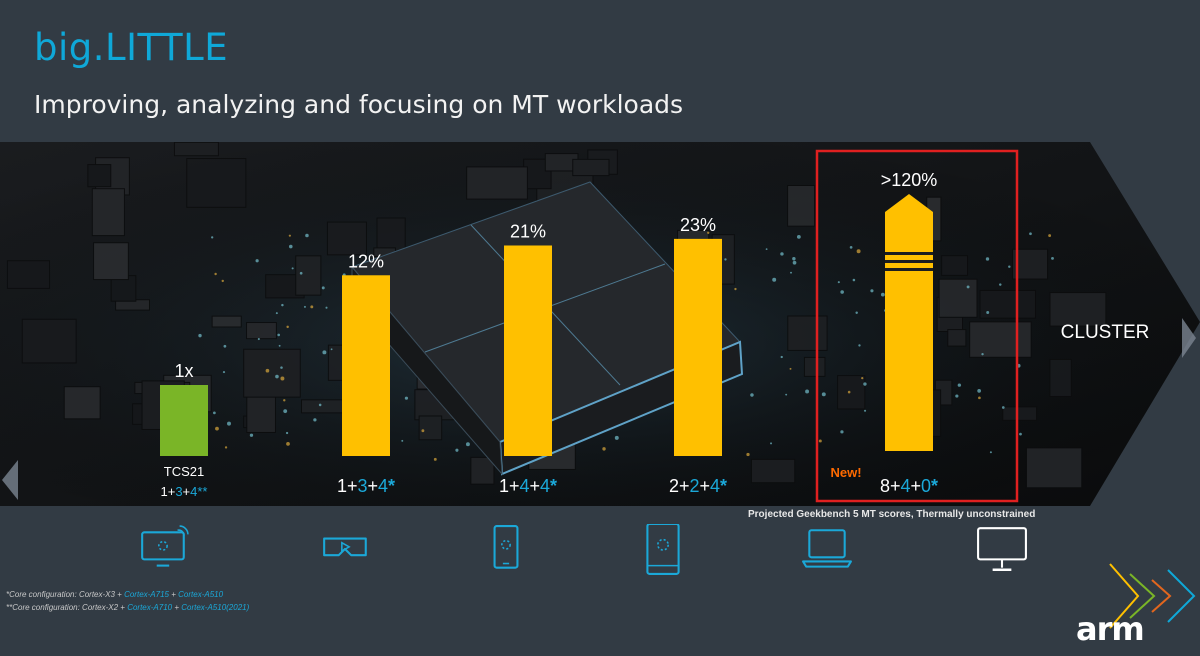 Image resolution: width=1200 pixels, height=656 pixels. I want to click on bar-value-label: 12%, so click(366, 261).